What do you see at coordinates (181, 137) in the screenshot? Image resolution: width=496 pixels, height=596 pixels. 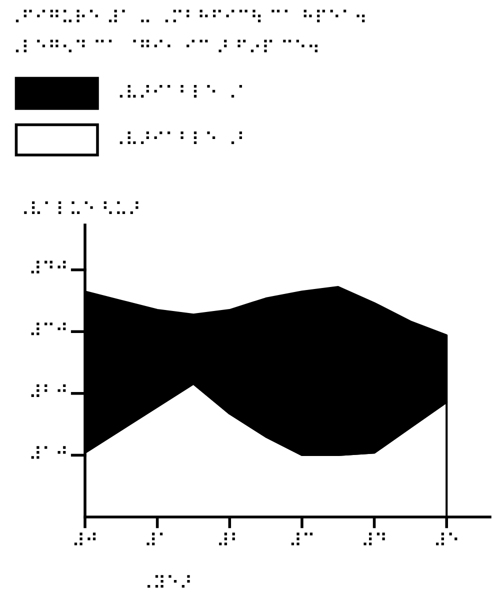 I see `legend-label: ⠠⠧⠜⠊⠁⠃⠇⠑ ⠠⠃` at bounding box center [181, 137].